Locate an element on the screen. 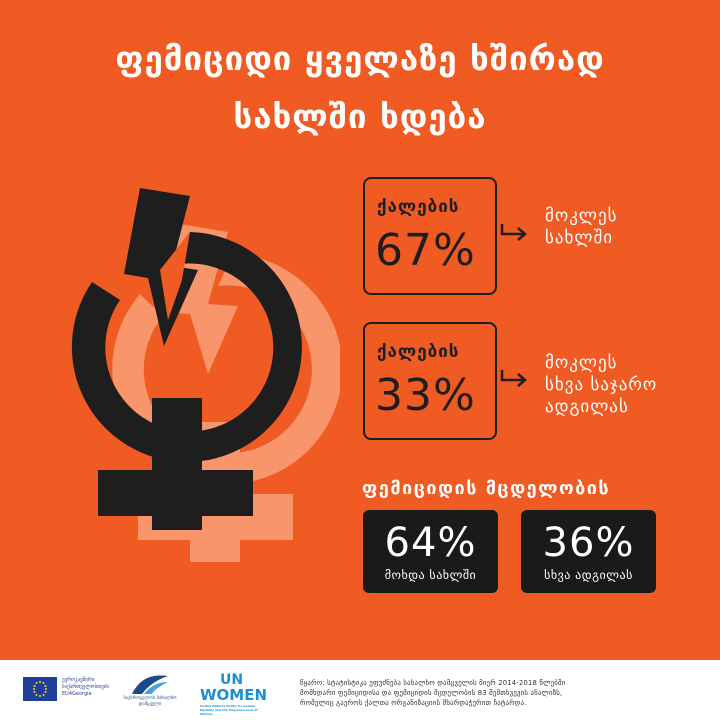  stat-card-public: ქალების 33% is located at coordinates (430, 381).